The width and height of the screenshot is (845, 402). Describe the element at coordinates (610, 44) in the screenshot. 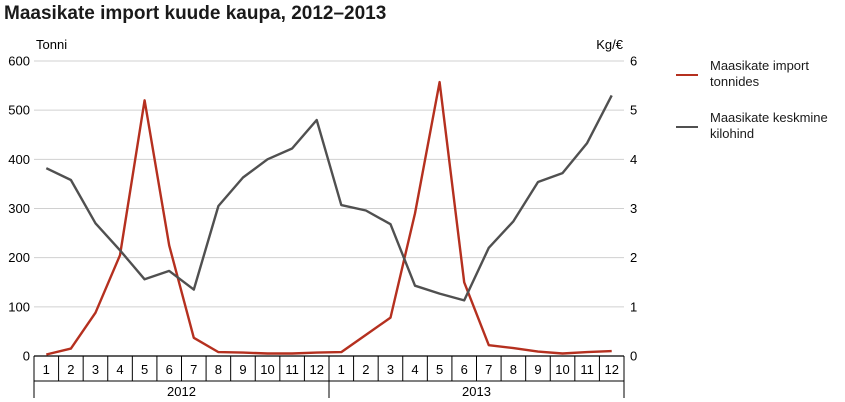

I see `y2-axis-title: Kg/€` at that location.